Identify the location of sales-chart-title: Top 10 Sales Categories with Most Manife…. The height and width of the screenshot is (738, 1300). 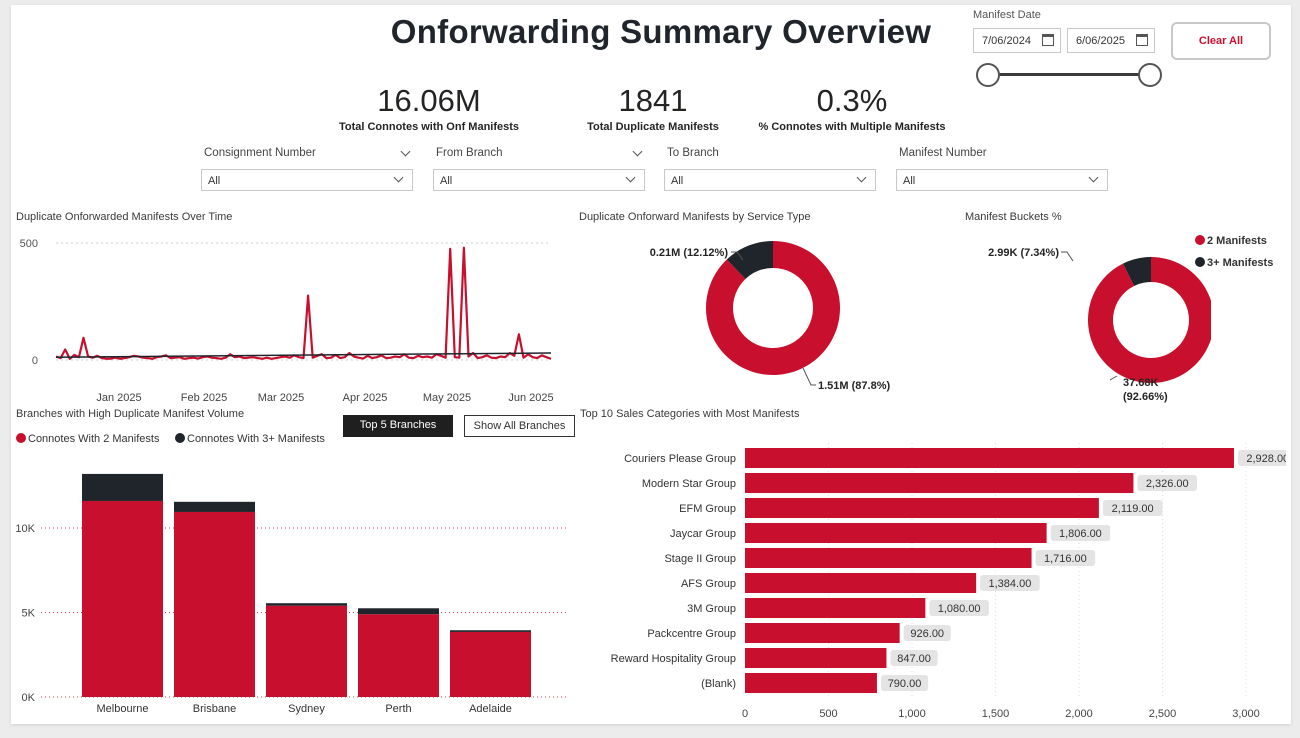
(690, 414).